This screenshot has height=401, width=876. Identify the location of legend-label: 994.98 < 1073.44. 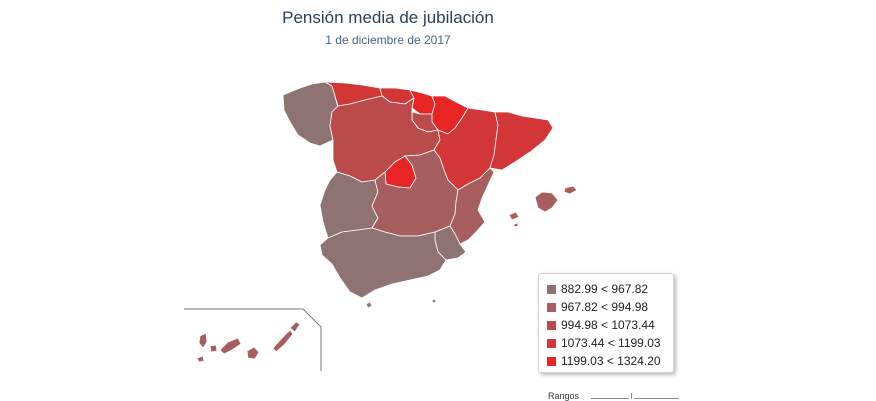
(608, 325).